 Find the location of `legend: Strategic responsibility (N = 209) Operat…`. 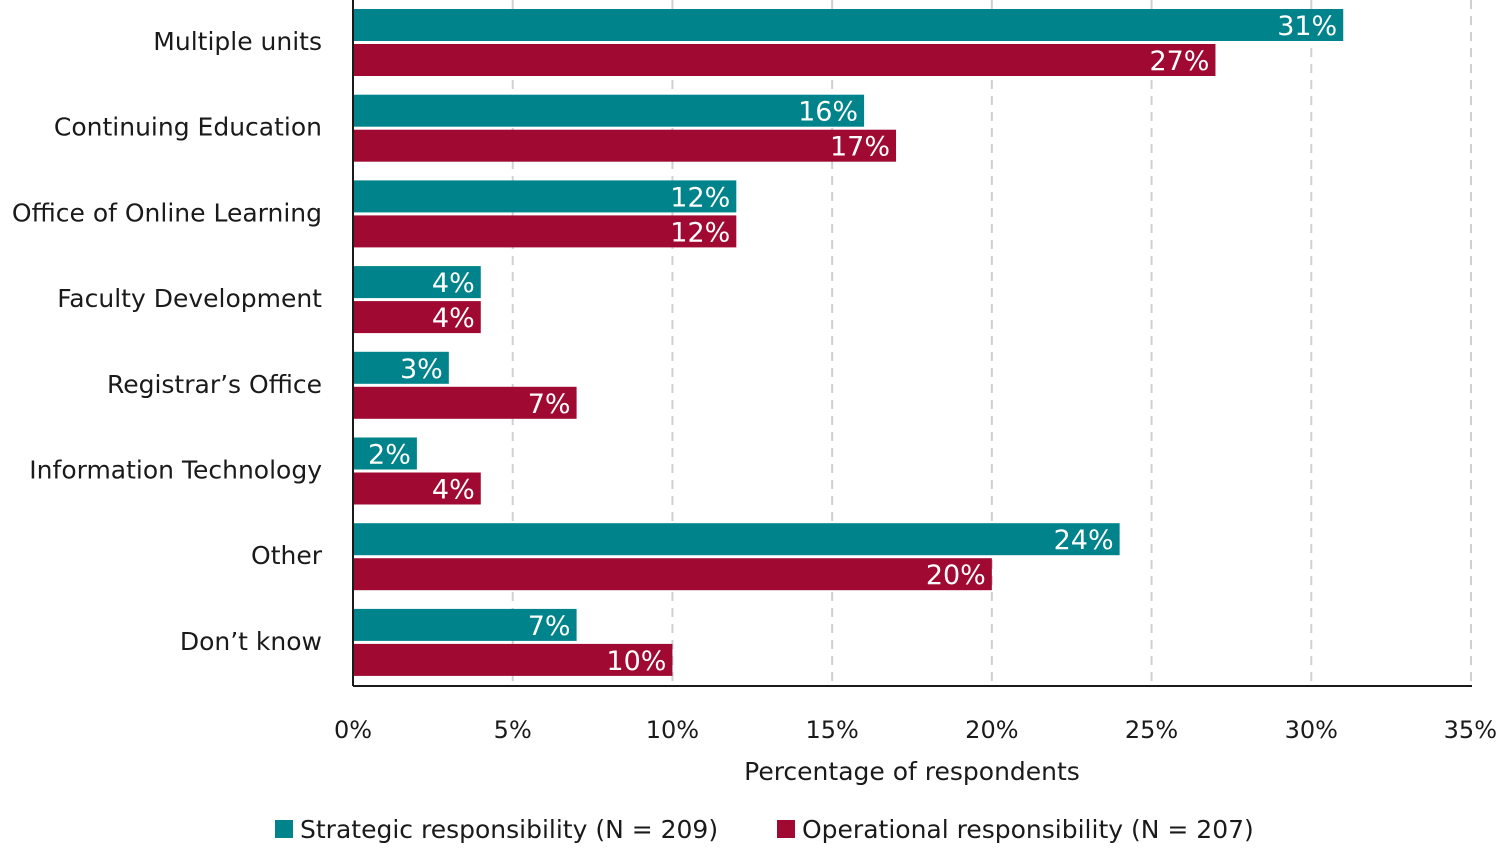

legend: Strategic responsibility (N = 209) Operat… is located at coordinates (764, 829).